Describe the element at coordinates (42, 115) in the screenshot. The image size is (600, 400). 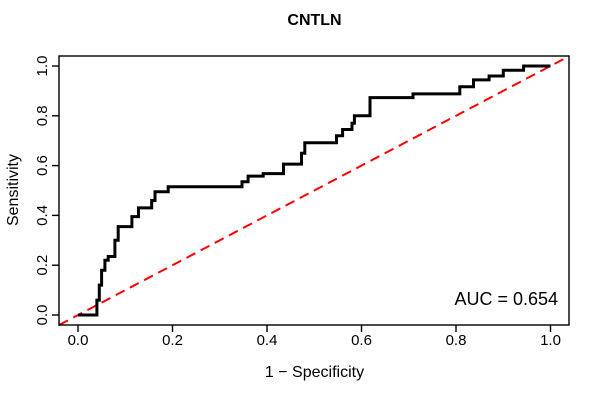
I see `y-tick-label: 0.8` at that location.